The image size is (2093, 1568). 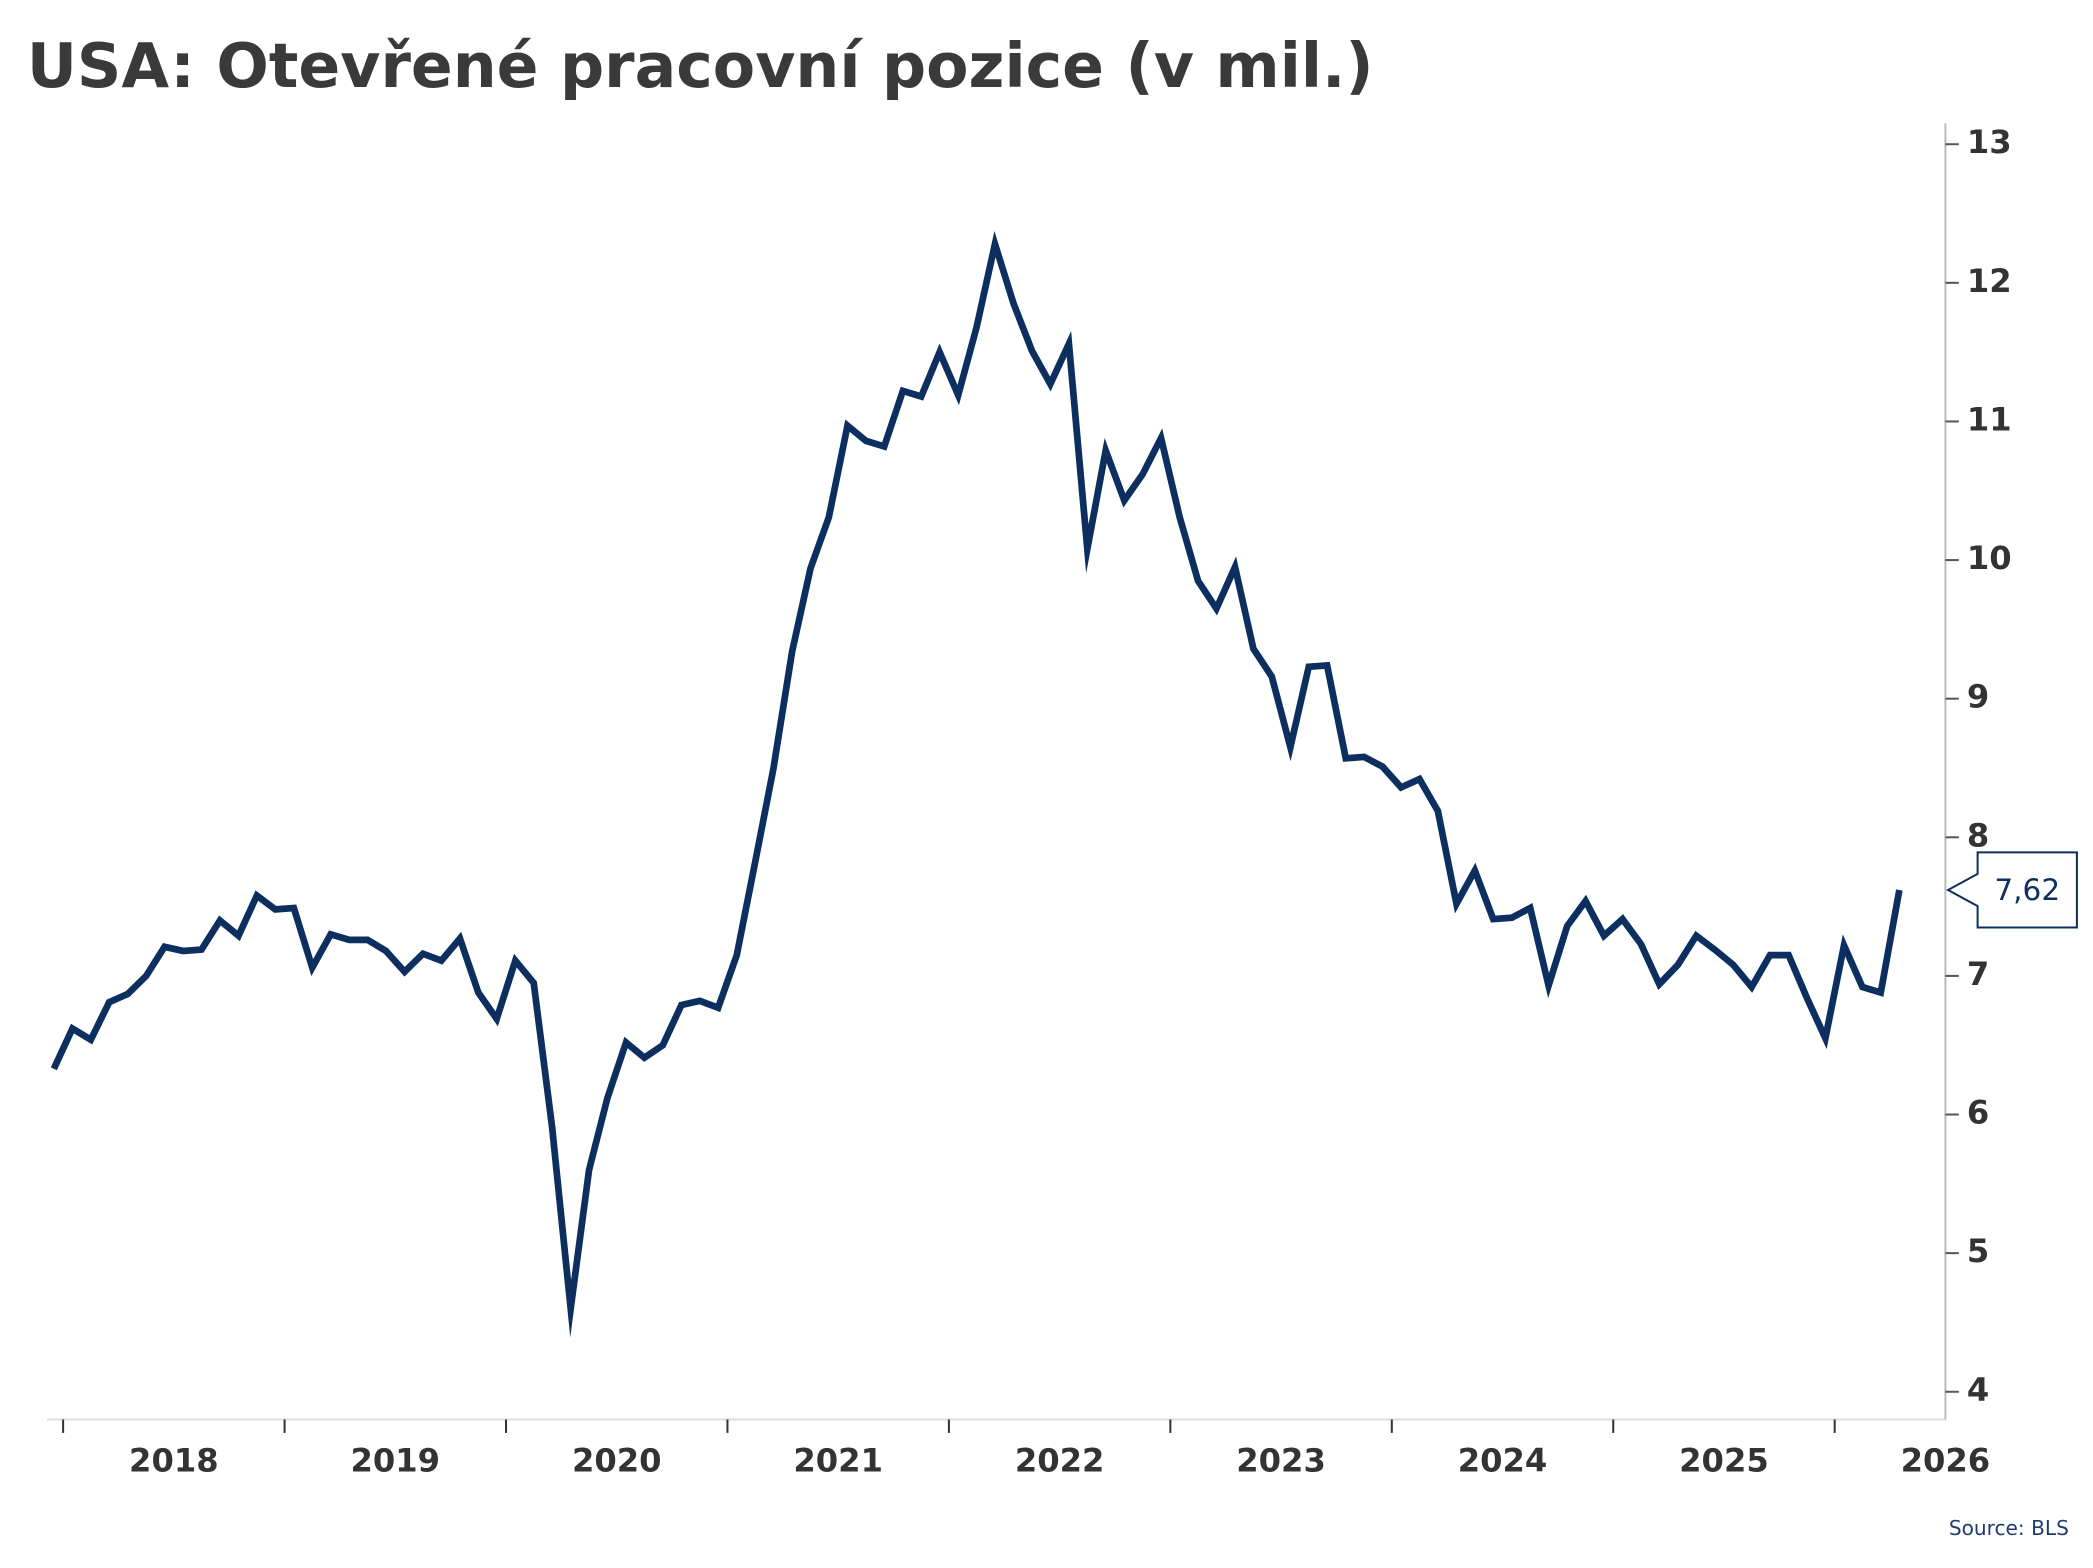 I want to click on x-tick-label: 2020, so click(x=617, y=1460).